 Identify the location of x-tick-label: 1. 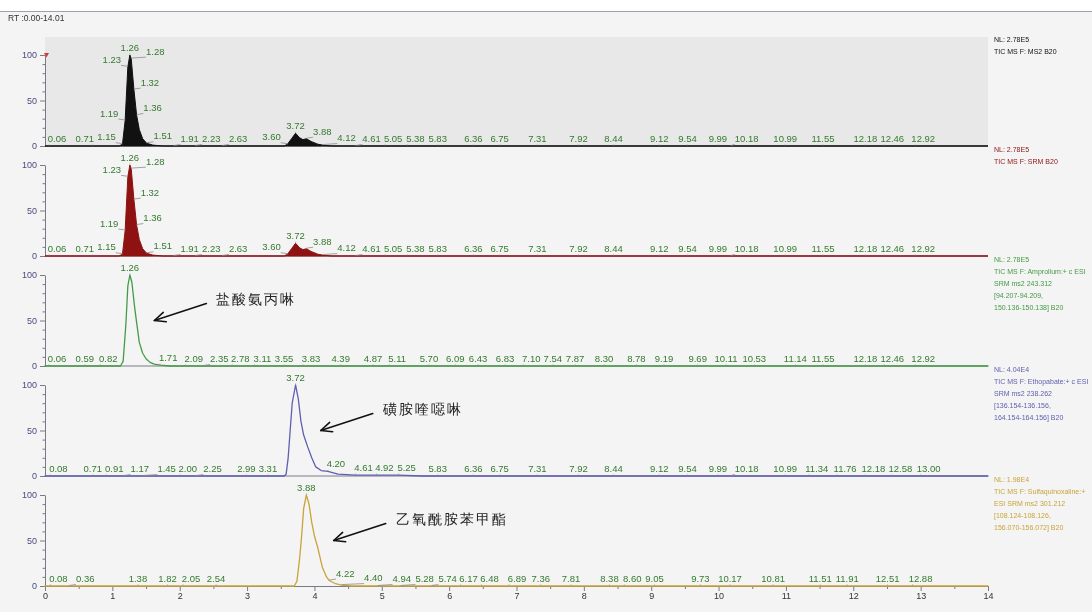
(113, 596).